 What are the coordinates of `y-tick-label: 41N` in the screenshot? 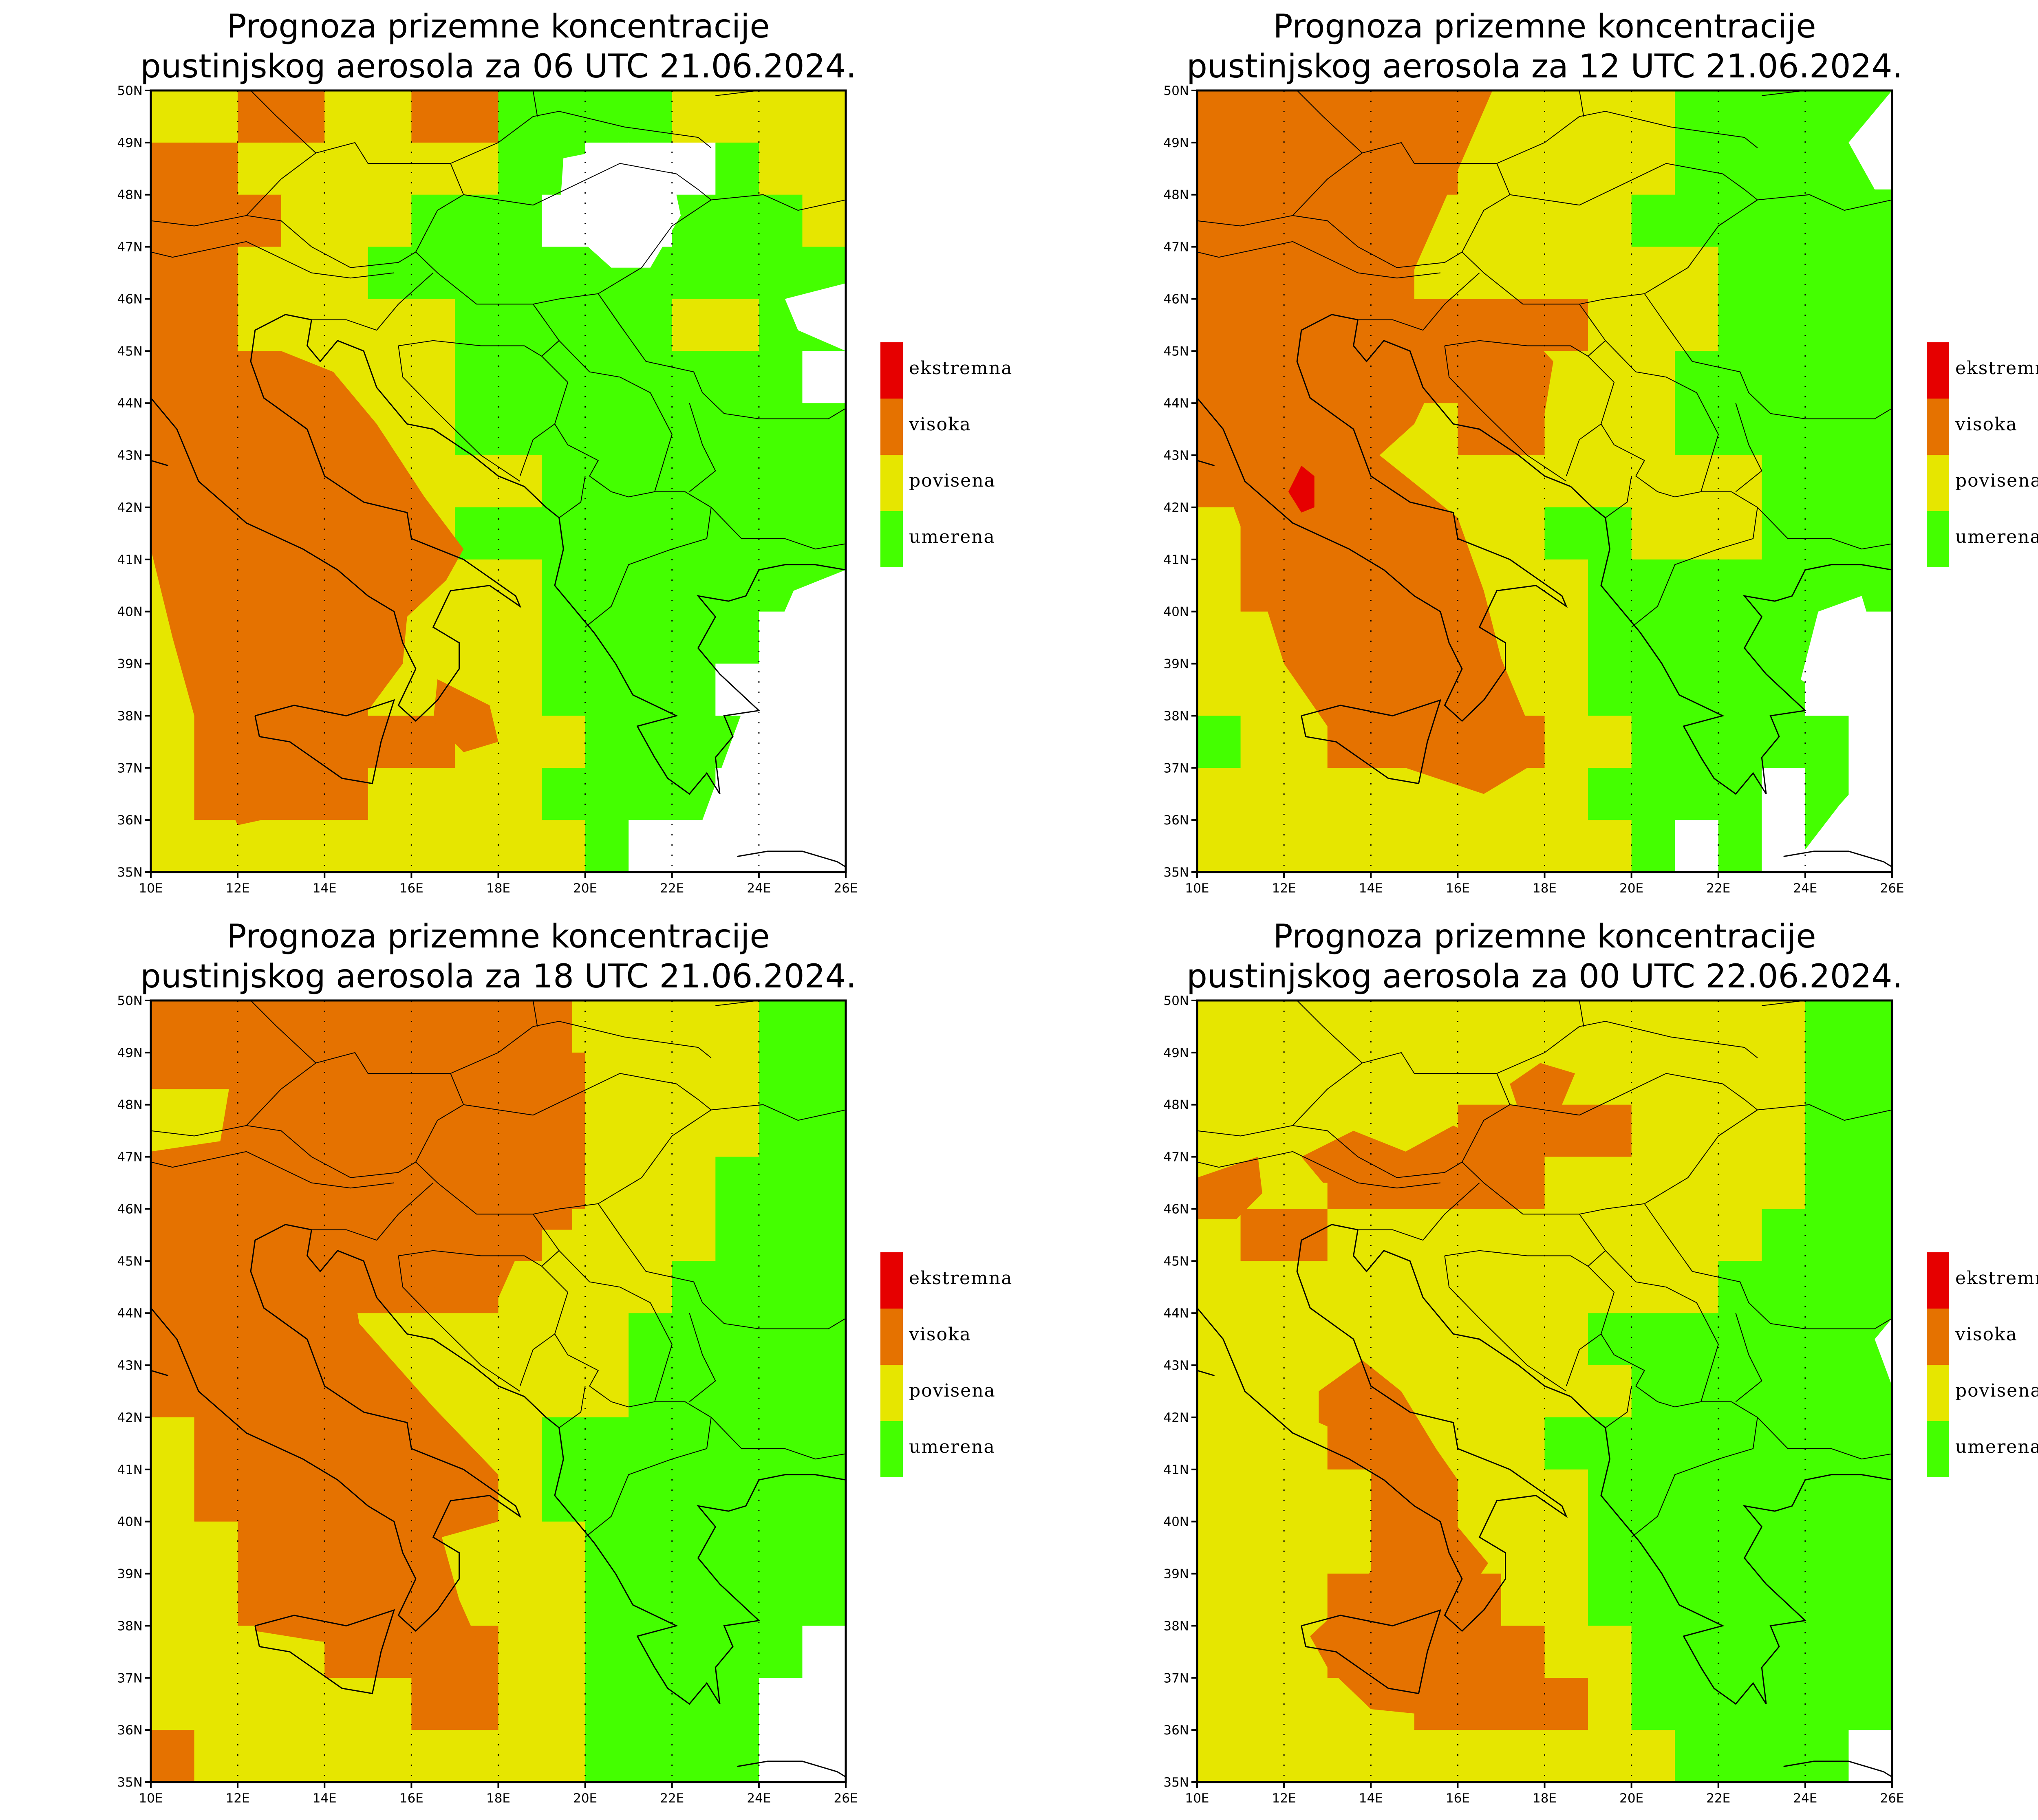 It's located at (130, 560).